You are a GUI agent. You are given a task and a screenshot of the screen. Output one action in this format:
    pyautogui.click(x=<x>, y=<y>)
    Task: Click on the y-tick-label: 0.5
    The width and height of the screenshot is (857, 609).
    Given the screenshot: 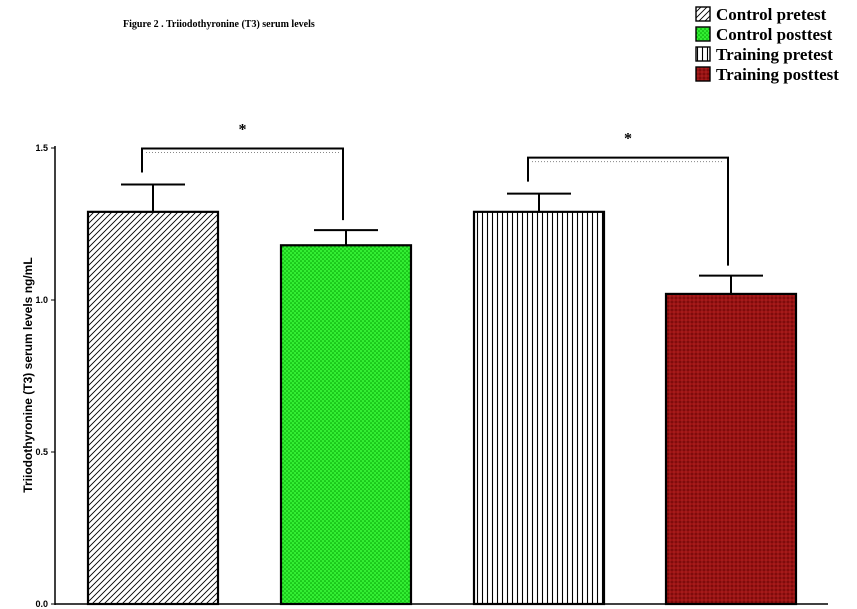 What is the action you would take?
    pyautogui.click(x=41, y=452)
    